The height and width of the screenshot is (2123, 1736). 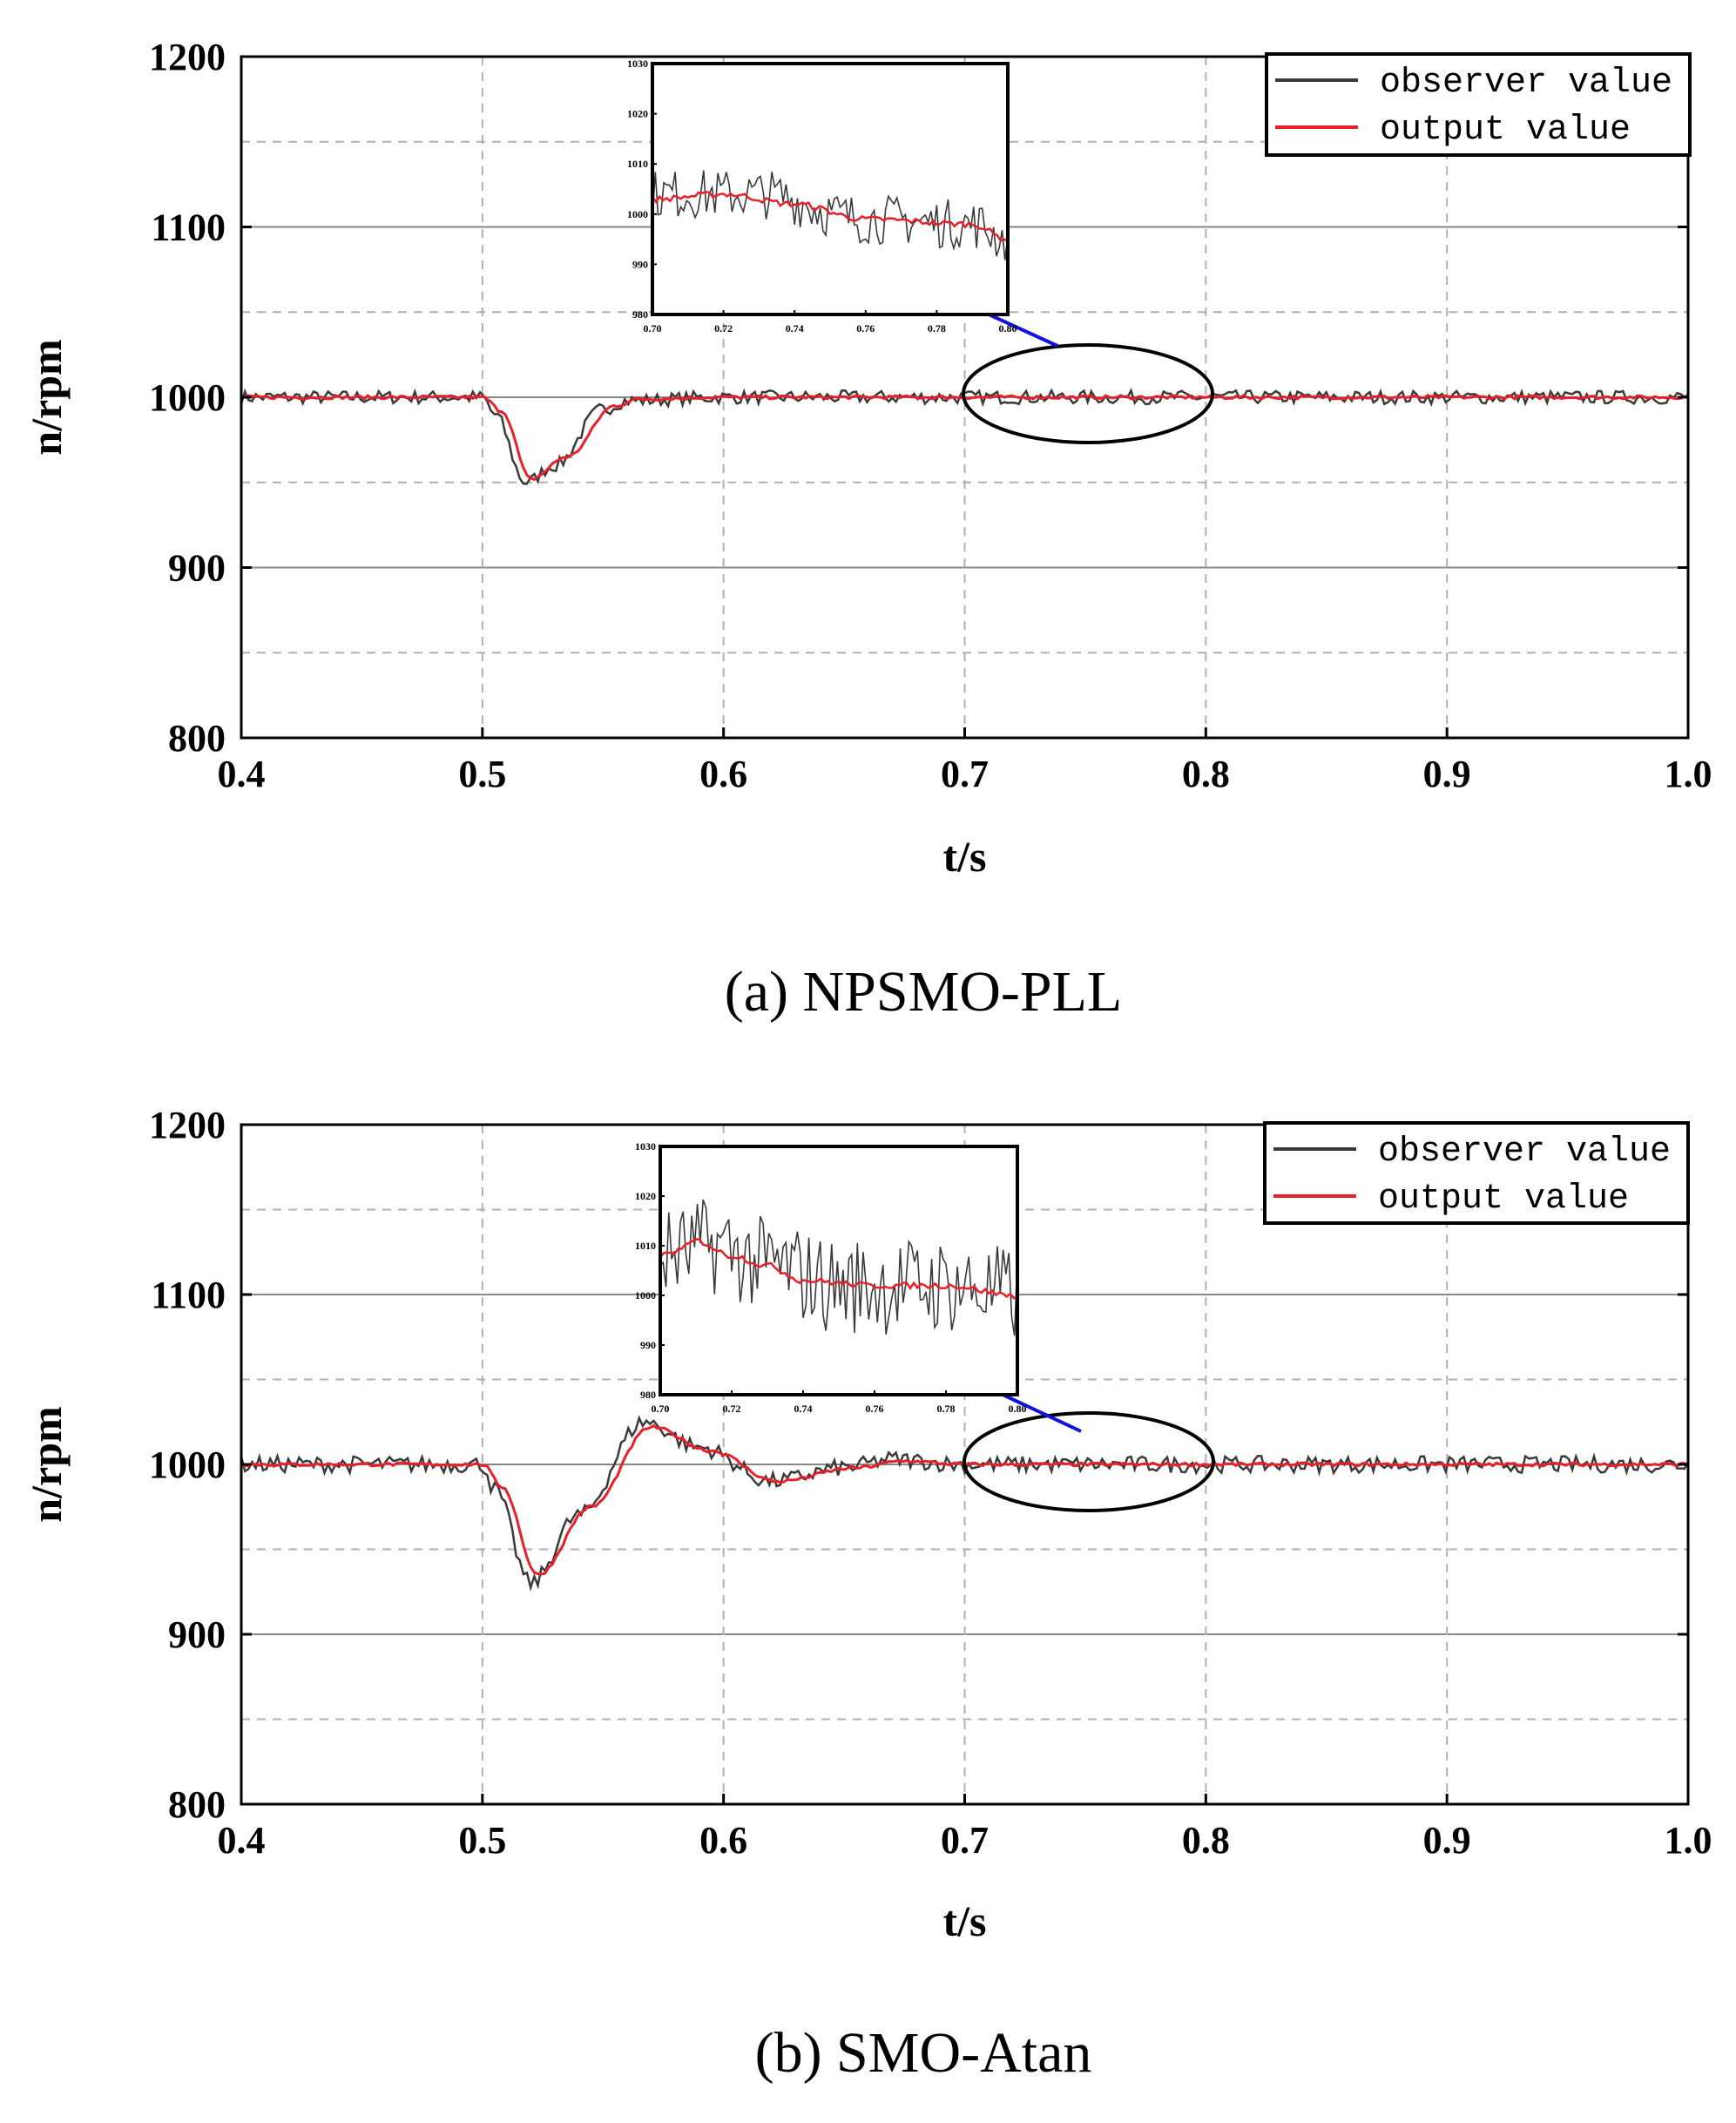 I want to click on inset-background, so click(x=830, y=189).